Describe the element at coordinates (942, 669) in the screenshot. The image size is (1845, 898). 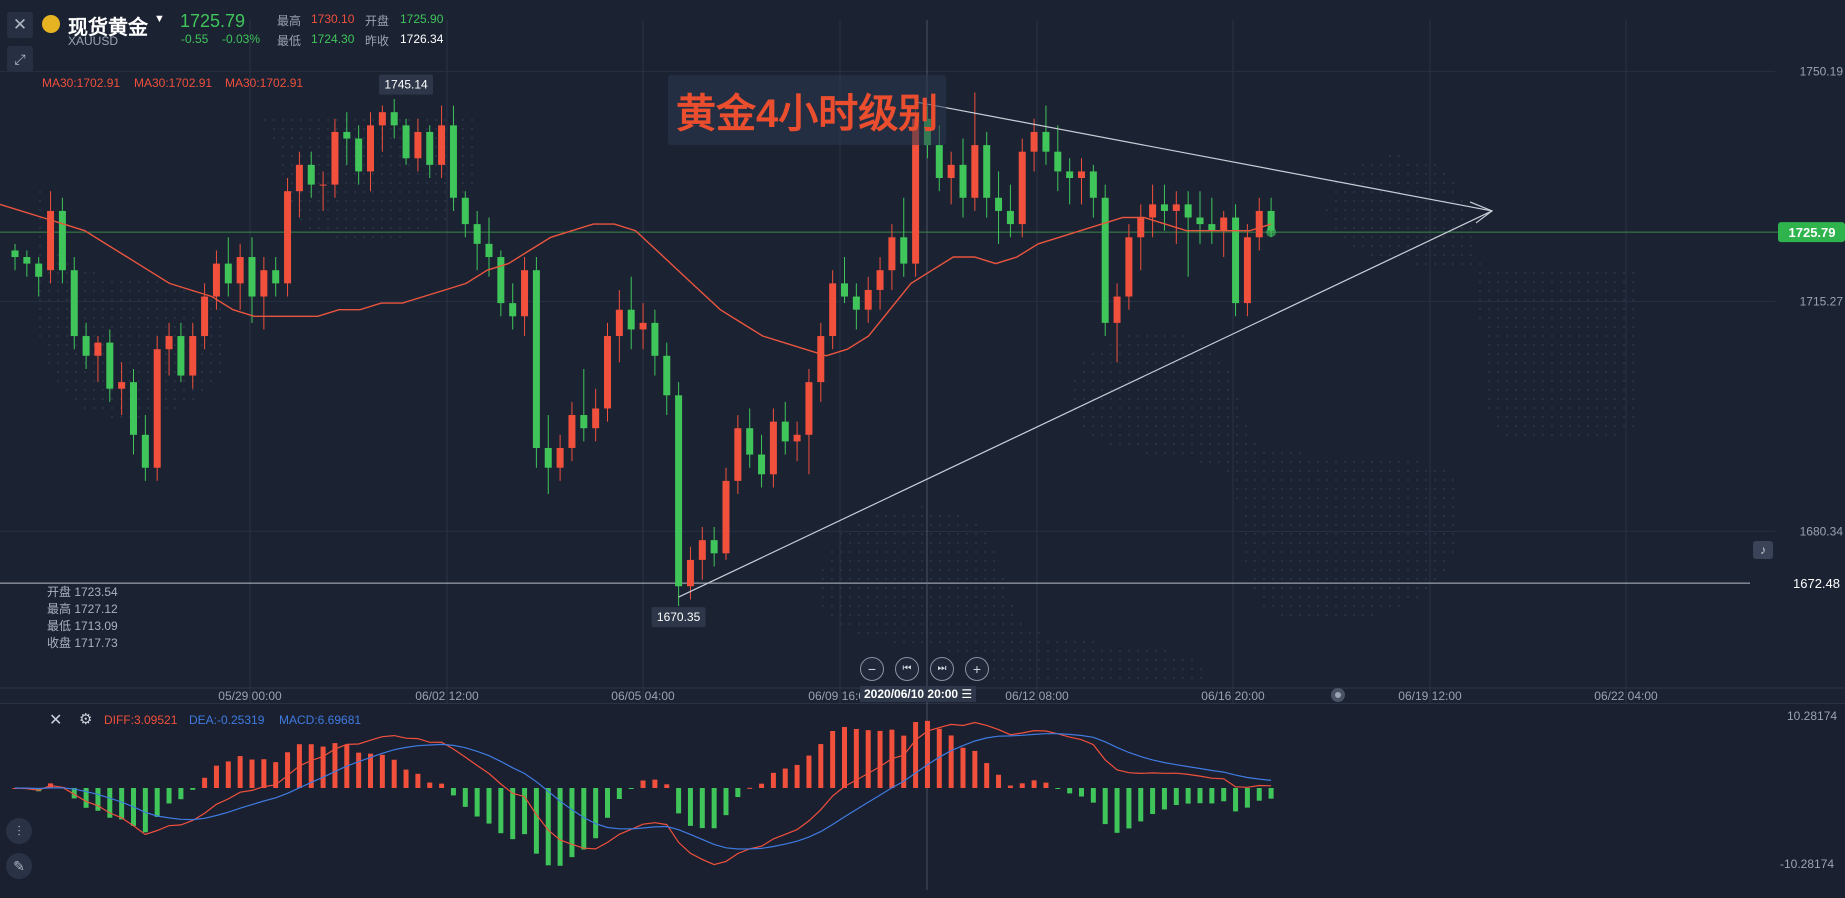
I see `step-forward-icon: ⏭` at that location.